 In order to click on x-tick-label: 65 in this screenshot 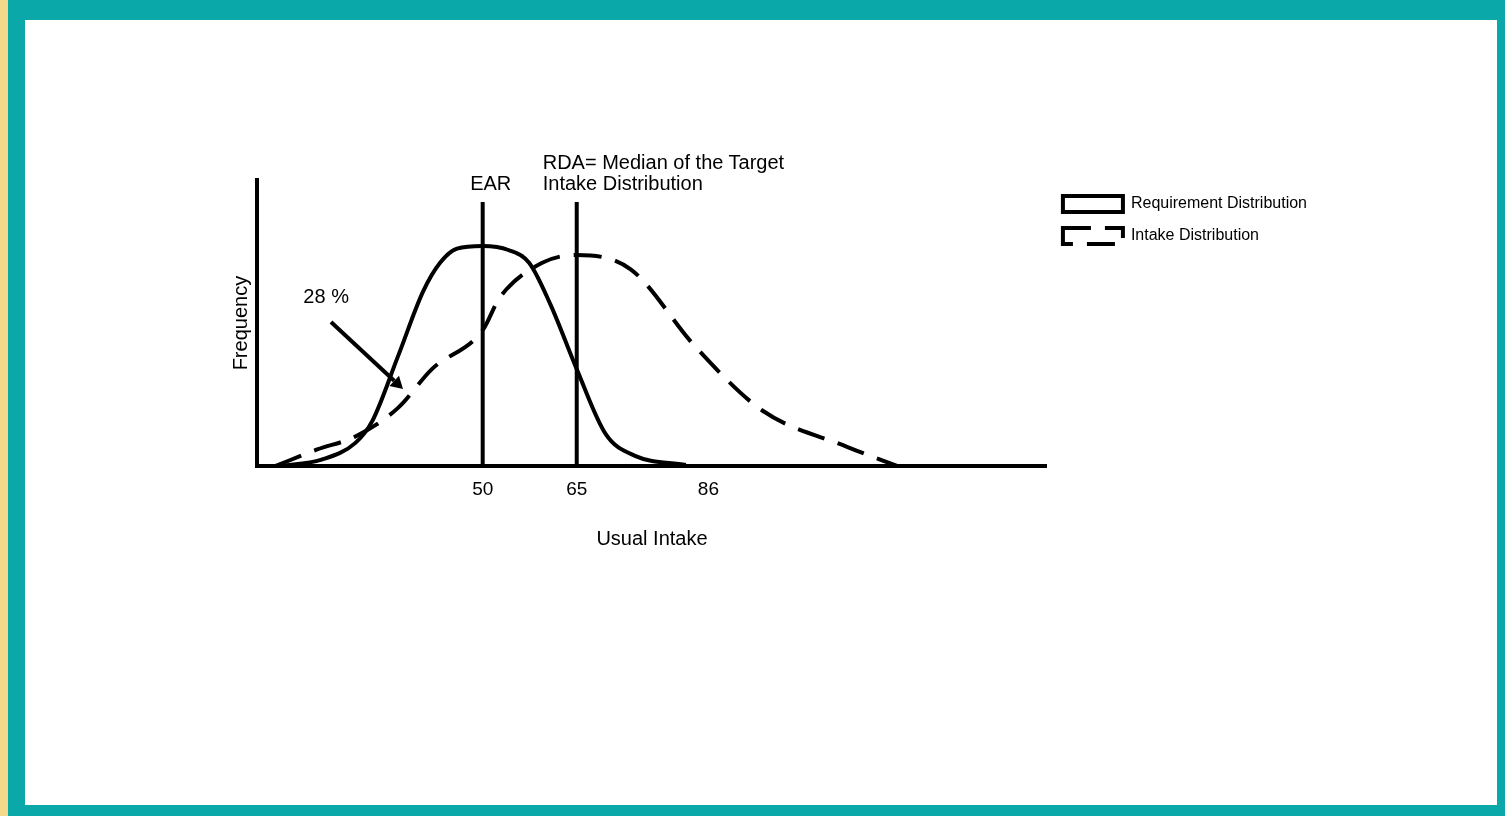, I will do `click(577, 488)`.